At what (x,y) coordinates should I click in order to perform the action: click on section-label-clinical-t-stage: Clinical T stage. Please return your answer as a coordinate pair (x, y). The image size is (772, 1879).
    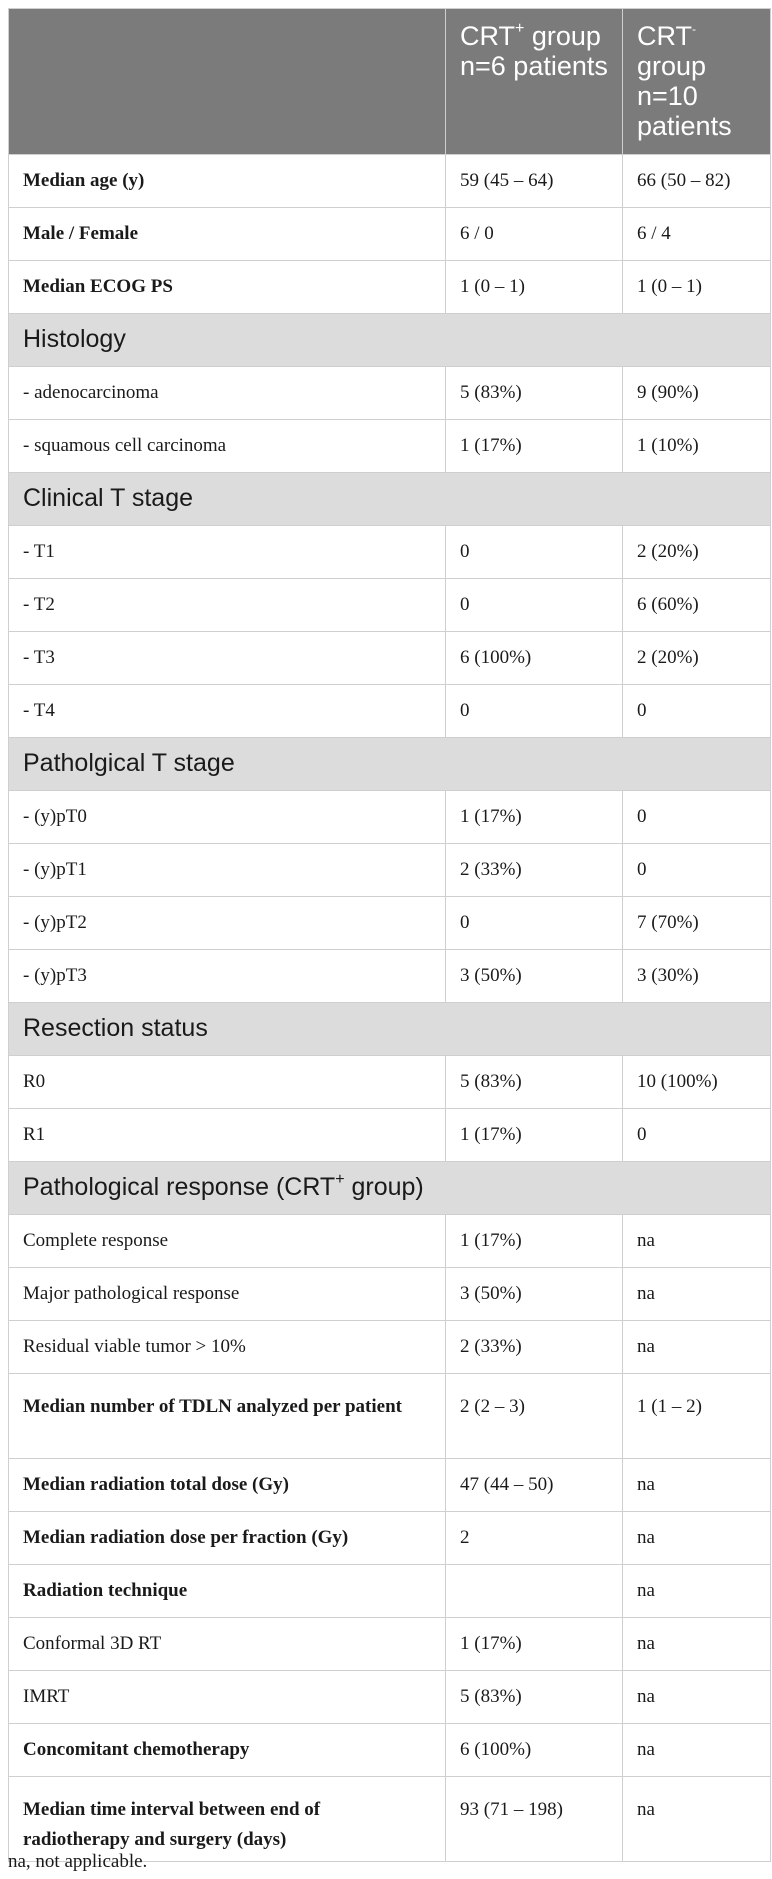
    Looking at the image, I should click on (389, 499).